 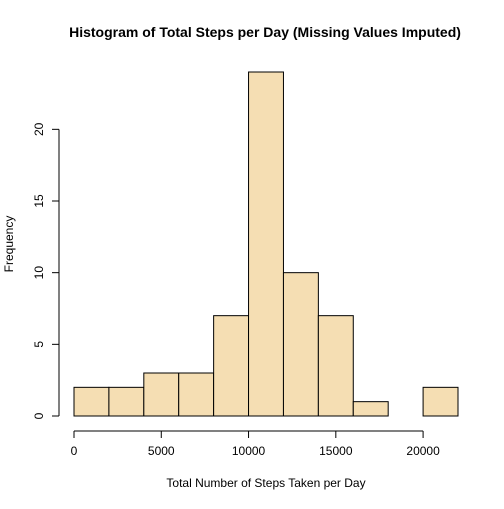 I want to click on x-tick-label: 0, so click(x=74, y=451).